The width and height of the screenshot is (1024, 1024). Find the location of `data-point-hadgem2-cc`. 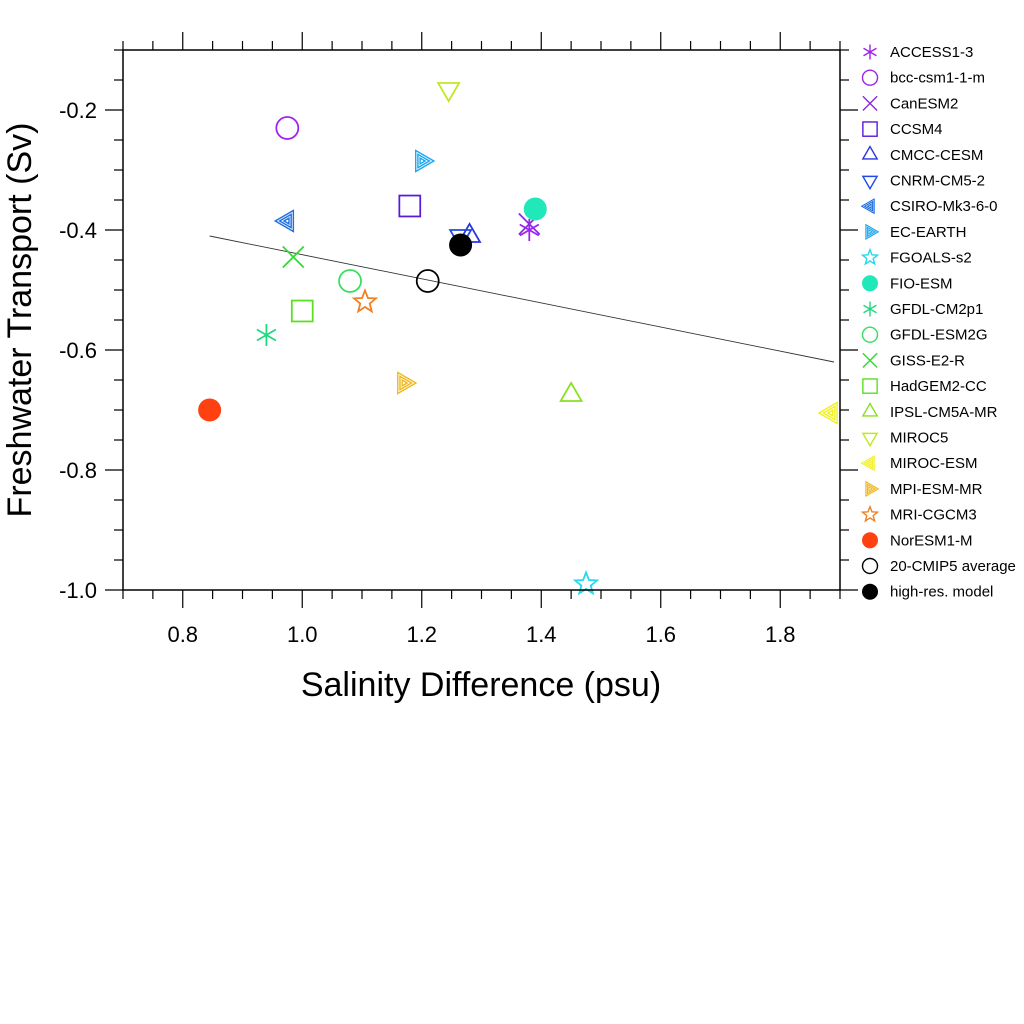

data-point-hadgem2-cc is located at coordinates (302, 311).